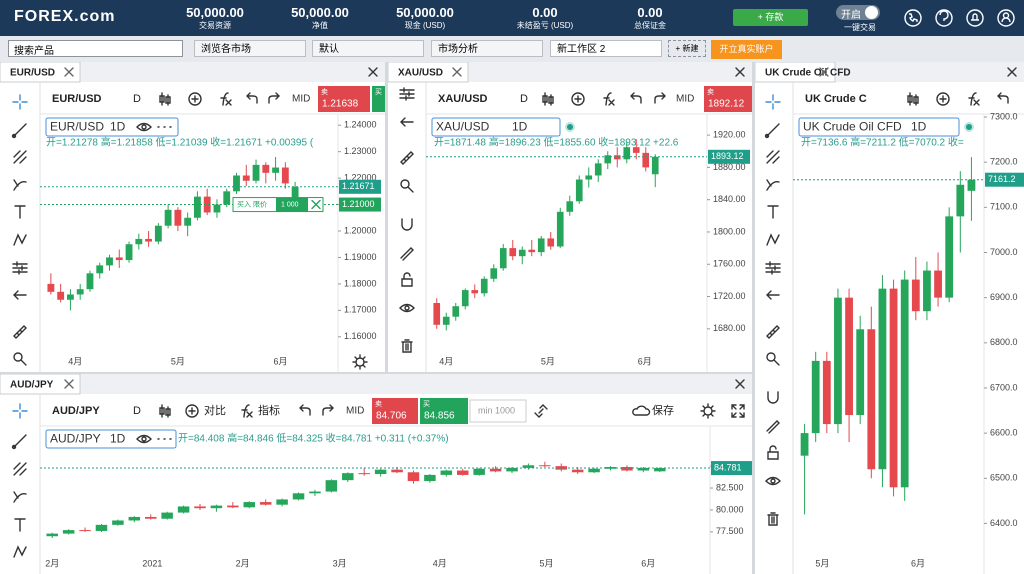  I want to click on search-box: 搜索产品, so click(95, 48).